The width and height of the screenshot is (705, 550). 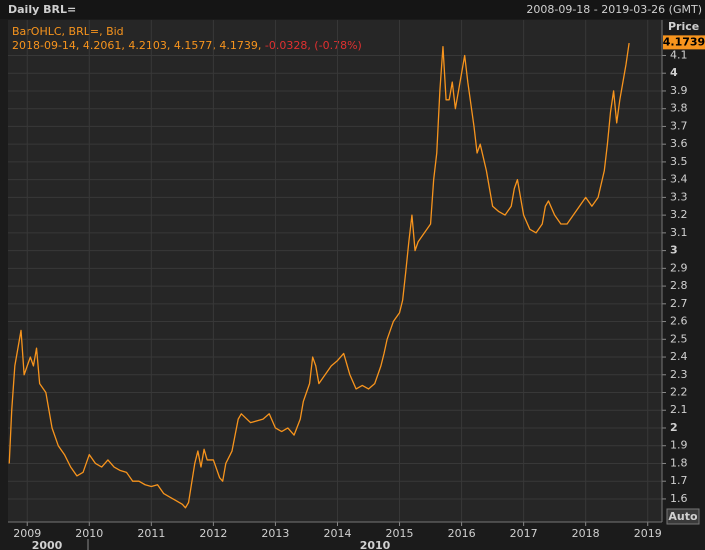 What do you see at coordinates (679, 374) in the screenshot?
I see `y-tick-label: 2.3` at bounding box center [679, 374].